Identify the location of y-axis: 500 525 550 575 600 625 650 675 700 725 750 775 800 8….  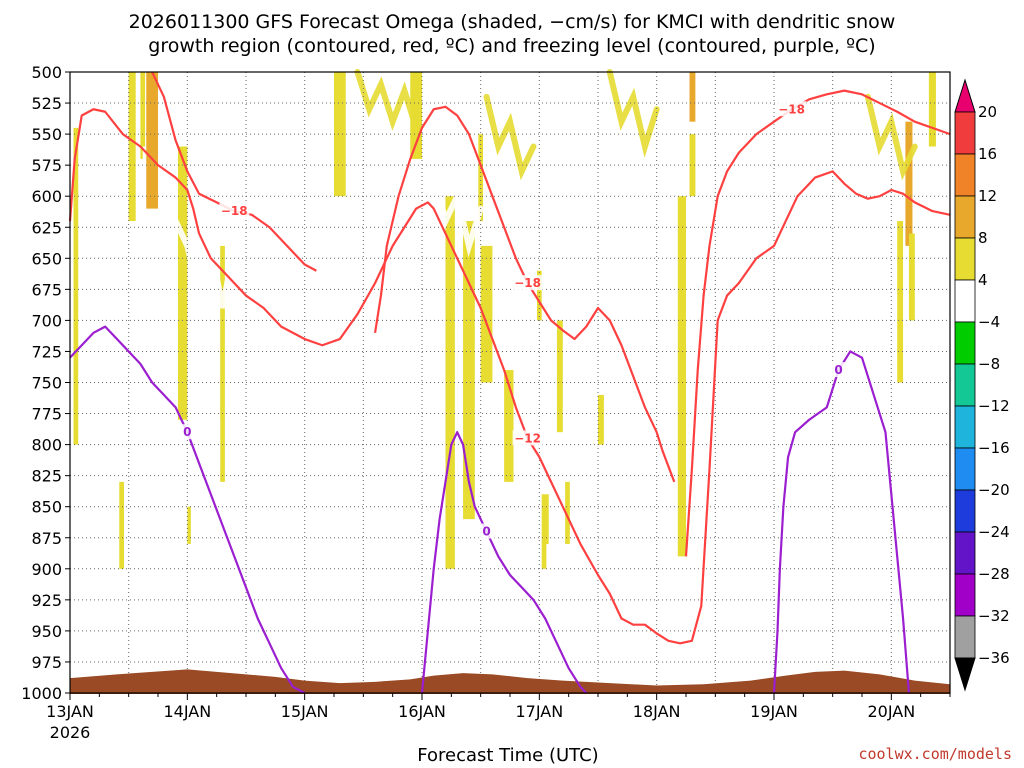
(45, 383).